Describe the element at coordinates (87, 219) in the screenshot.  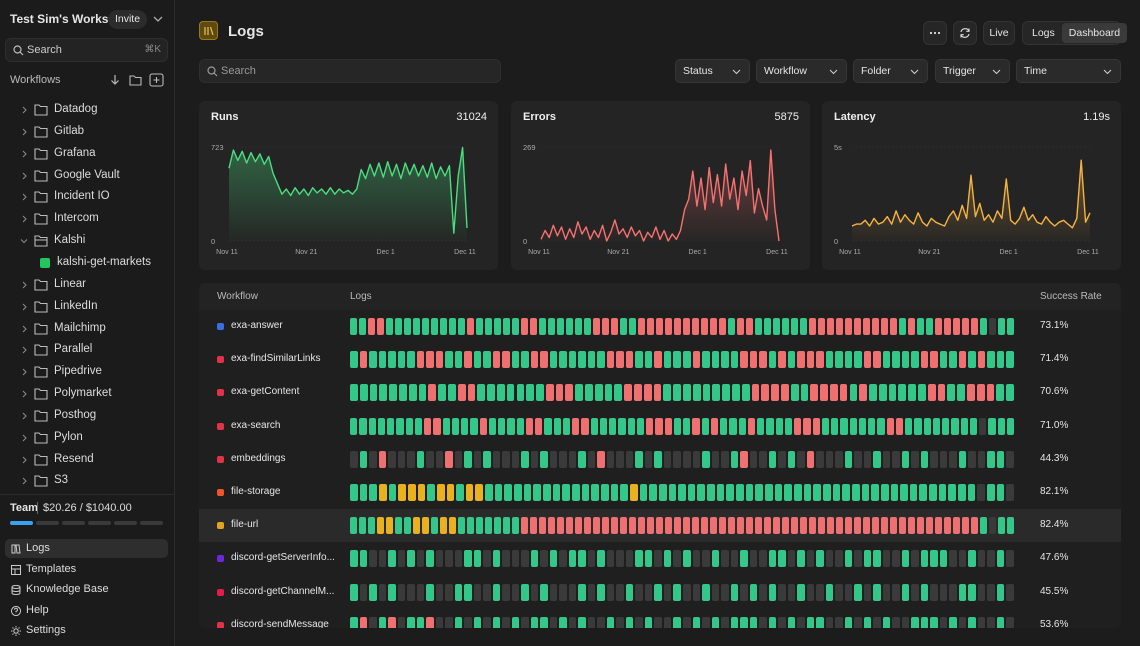
I see `folder-item: Intercom` at that location.